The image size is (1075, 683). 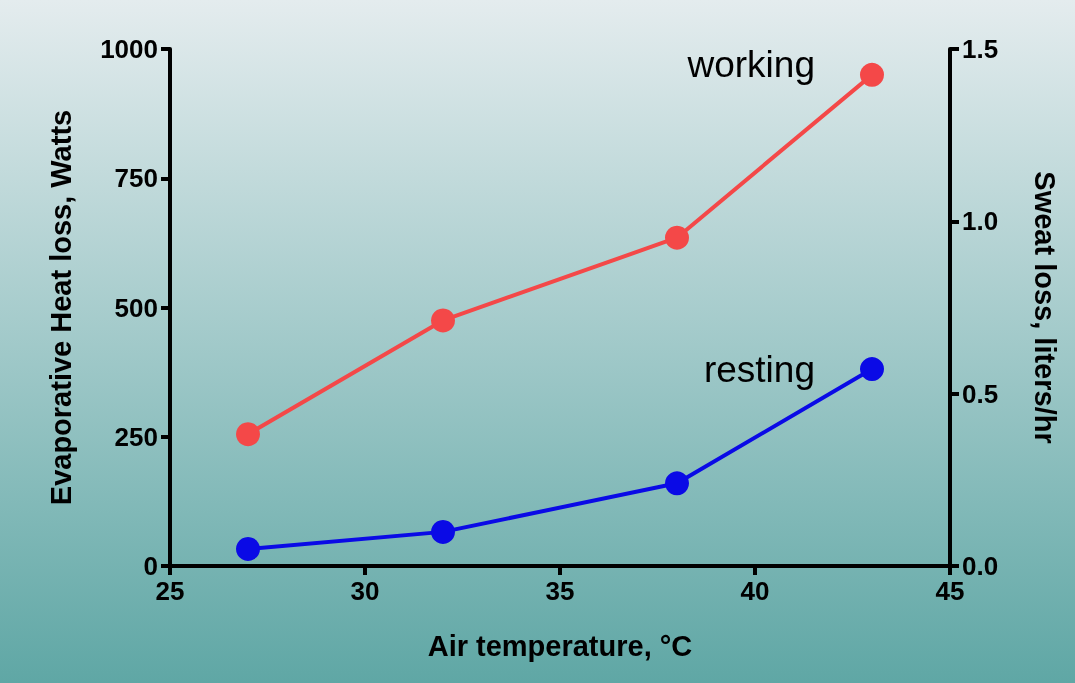 What do you see at coordinates (750, 65) in the screenshot?
I see `series-label: working` at bounding box center [750, 65].